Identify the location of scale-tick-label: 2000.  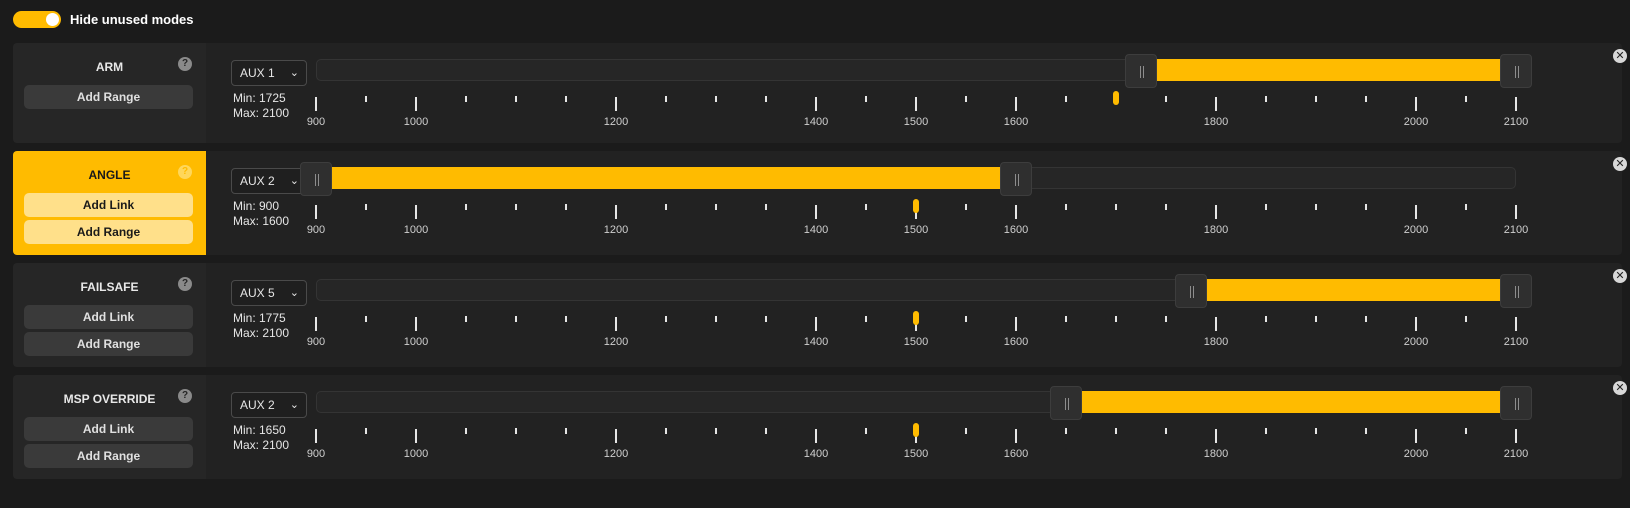
(1416, 230).